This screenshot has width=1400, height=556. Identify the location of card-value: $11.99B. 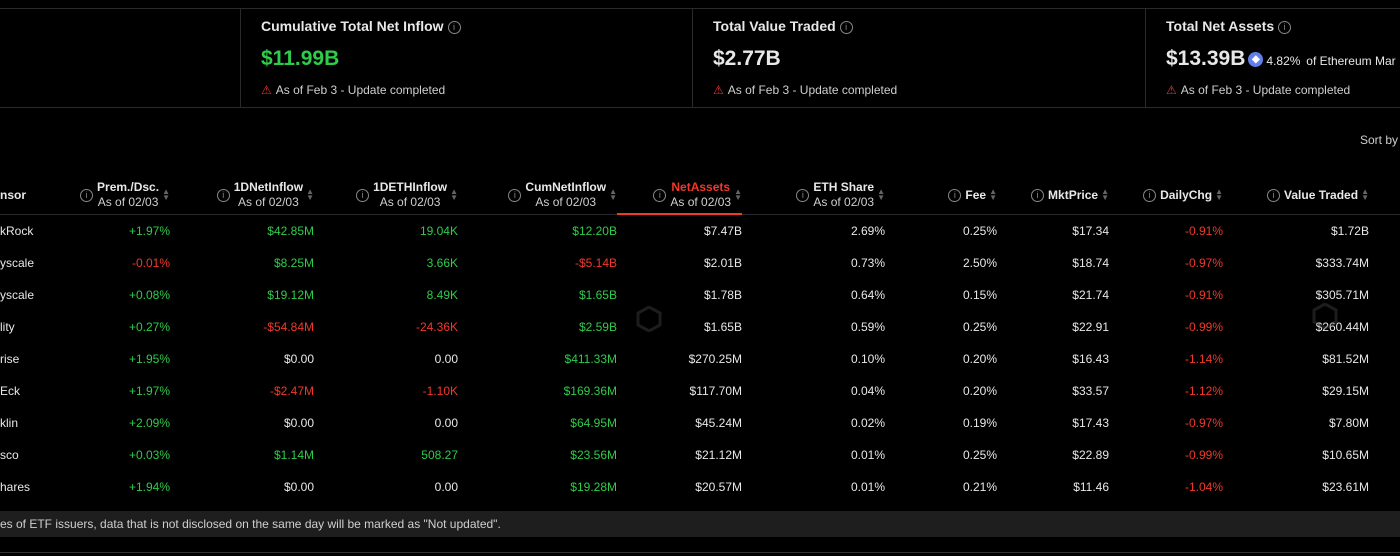
(300, 58).